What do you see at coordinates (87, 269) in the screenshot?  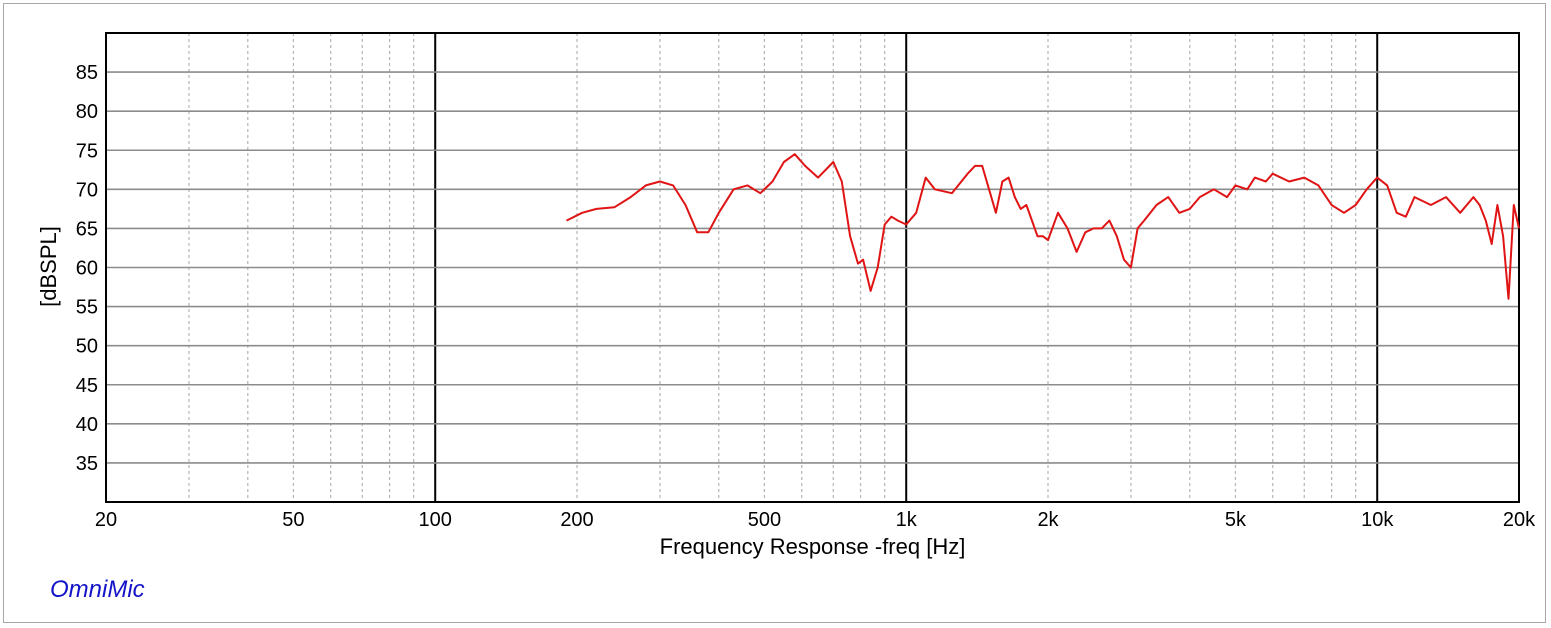 I see `y-tick-label: 60` at bounding box center [87, 269].